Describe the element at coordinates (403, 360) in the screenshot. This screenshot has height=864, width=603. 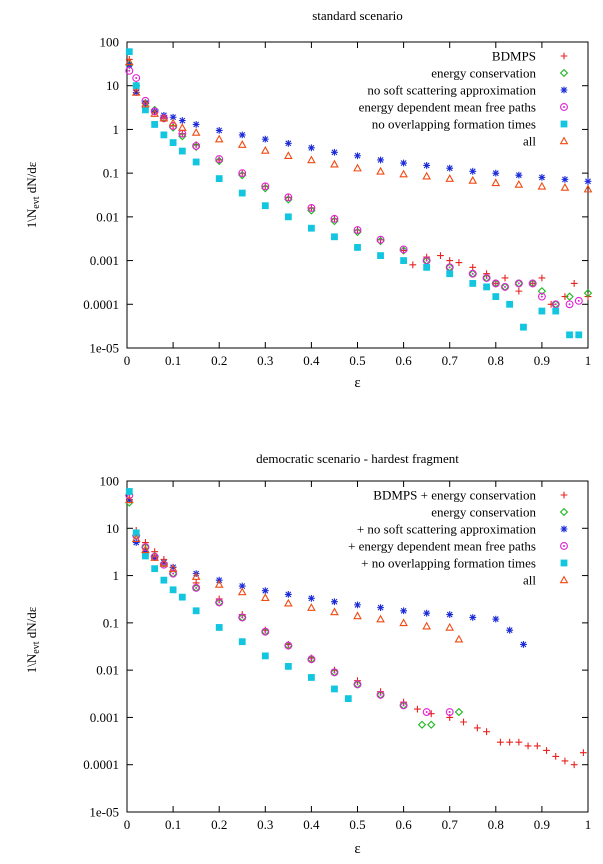
I see `x-tick-label: 0.6` at that location.